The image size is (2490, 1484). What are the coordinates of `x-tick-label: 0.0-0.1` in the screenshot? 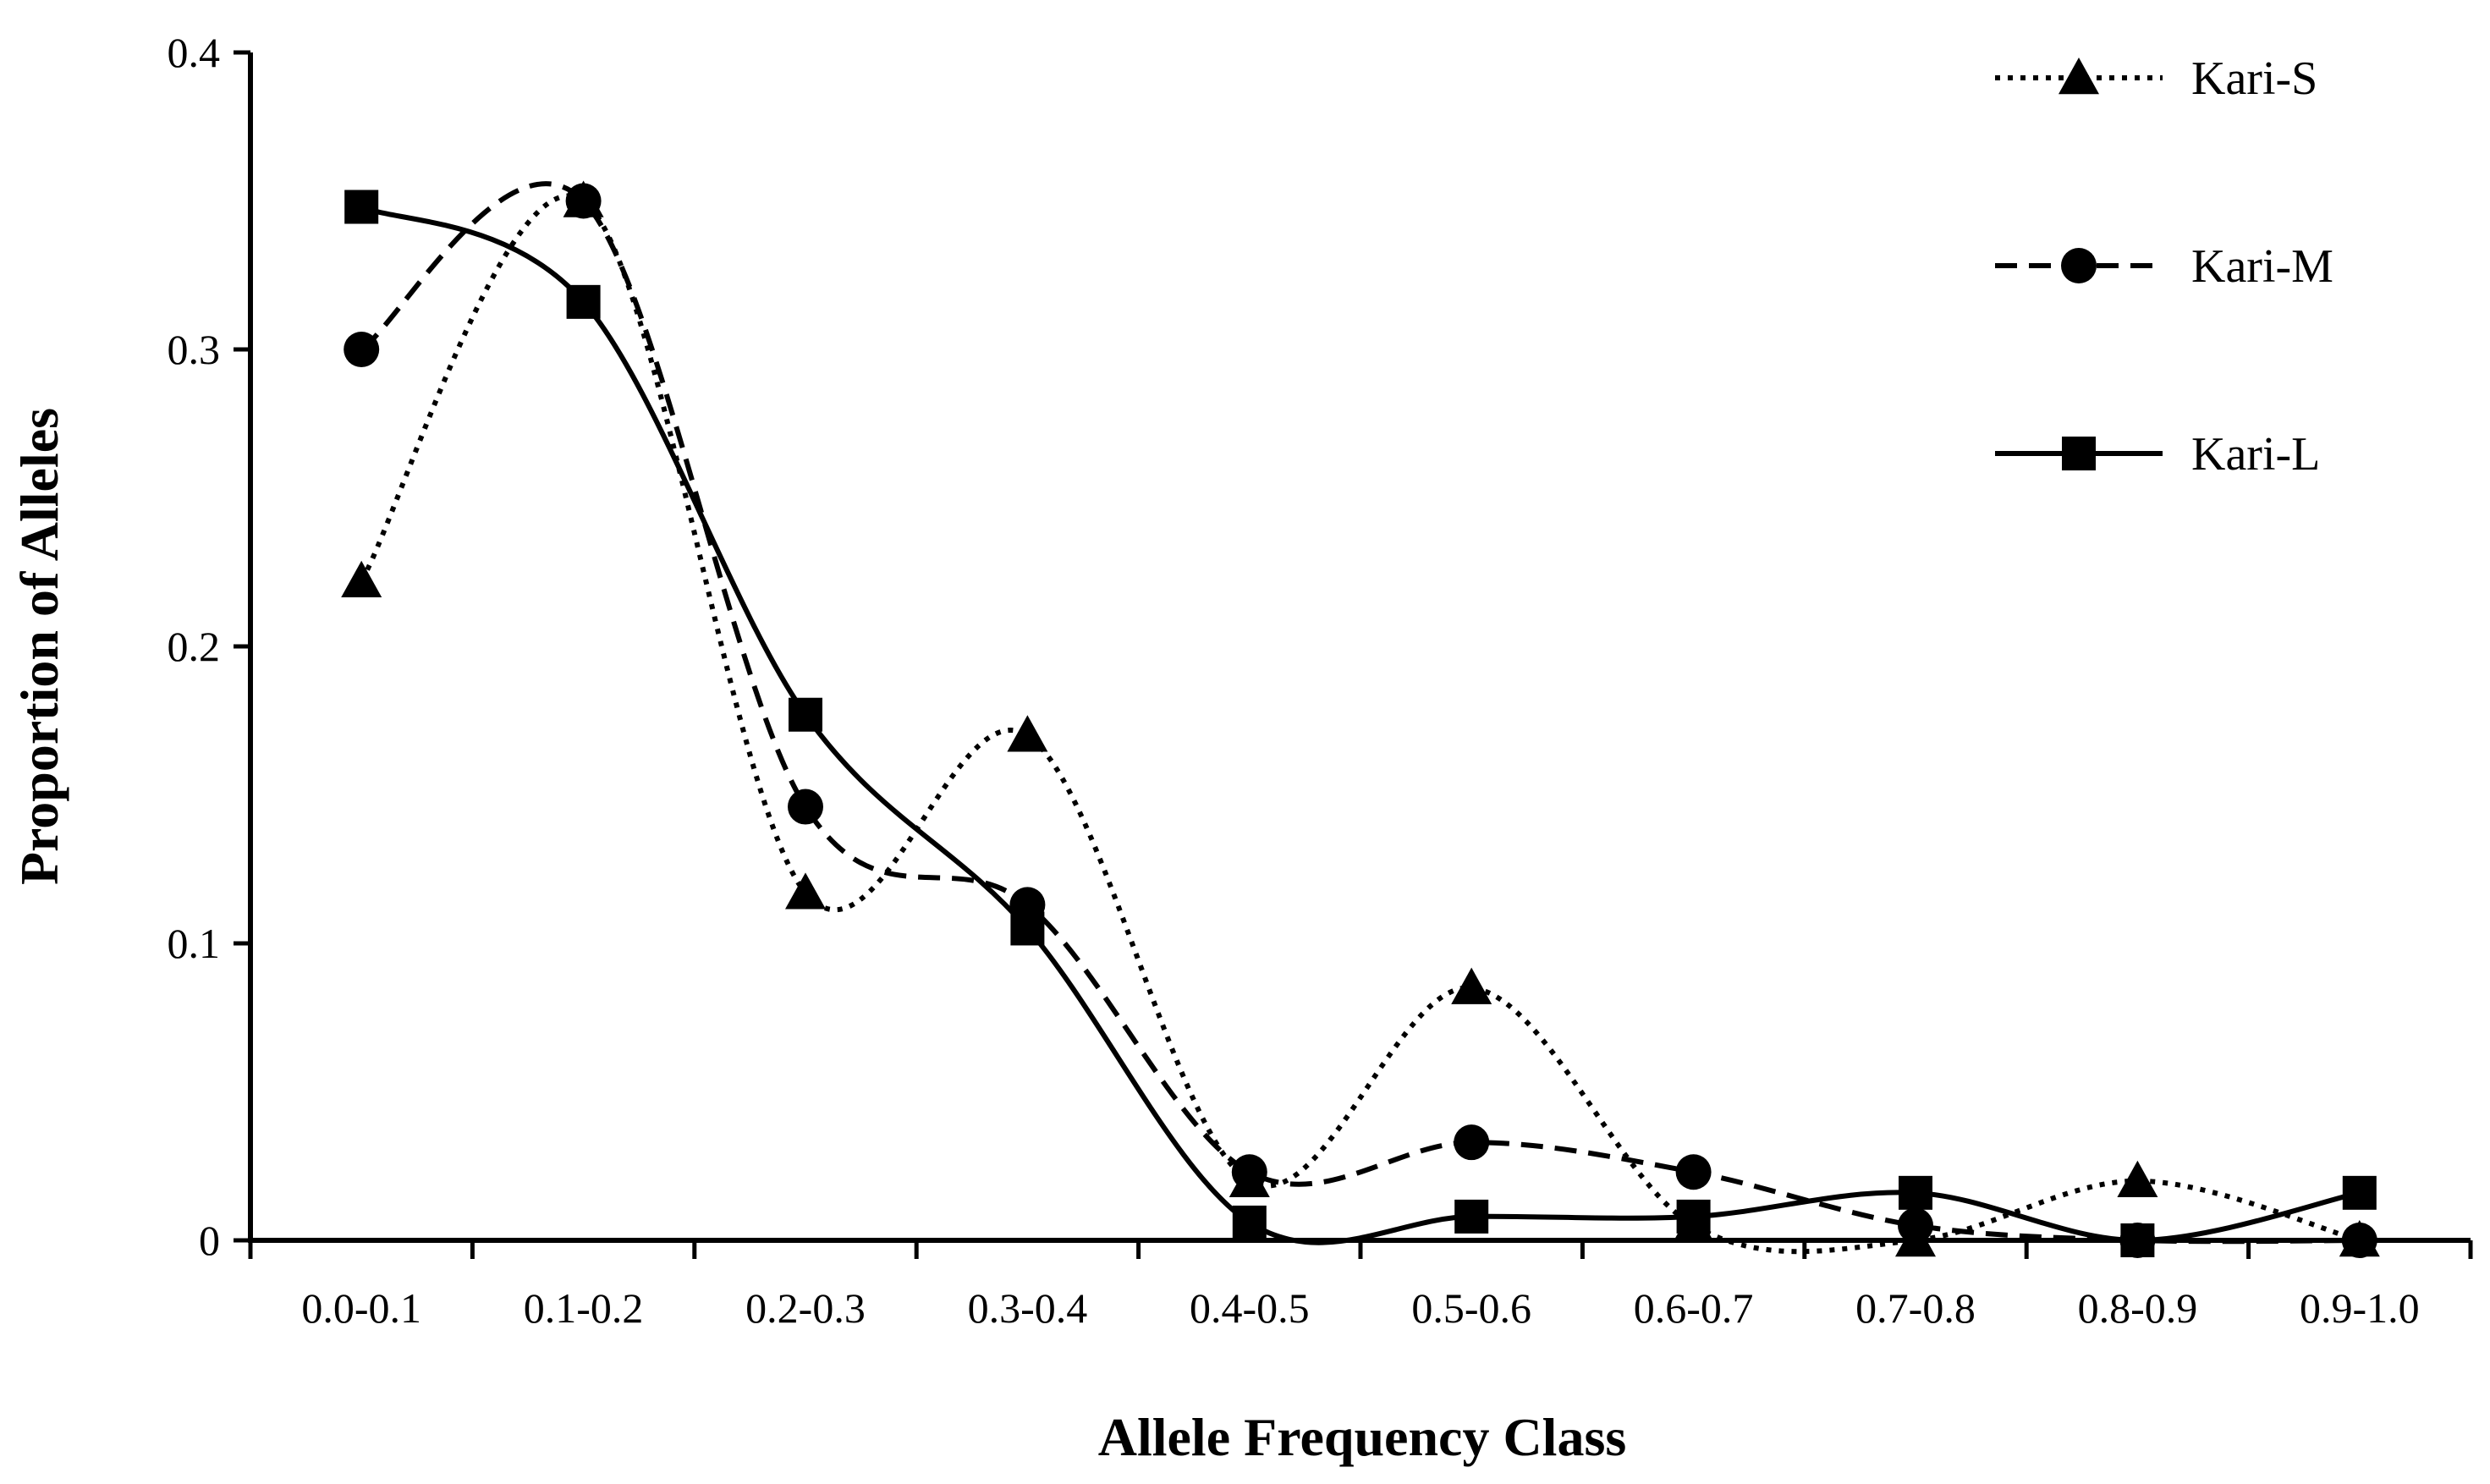 It's located at (361, 1308).